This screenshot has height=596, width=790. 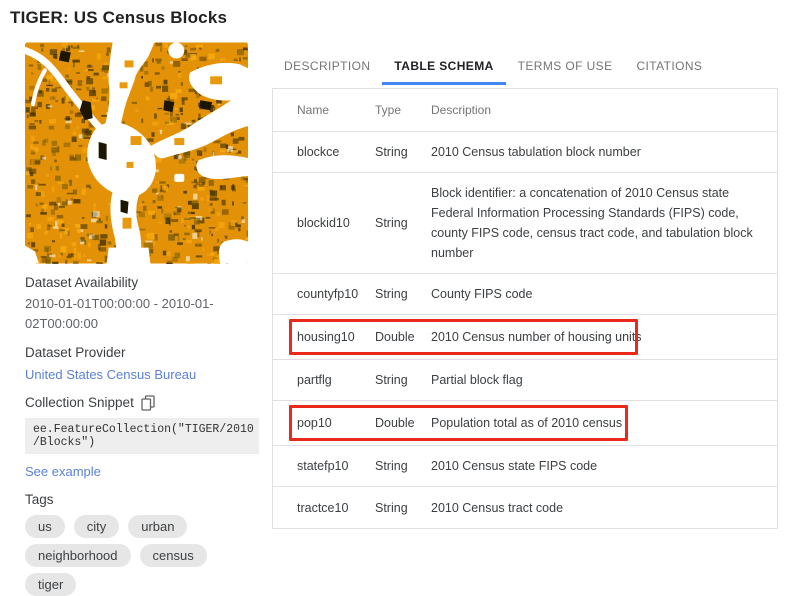 I want to click on tag-chip-neighborhood: neighborhood, so click(x=78, y=555).